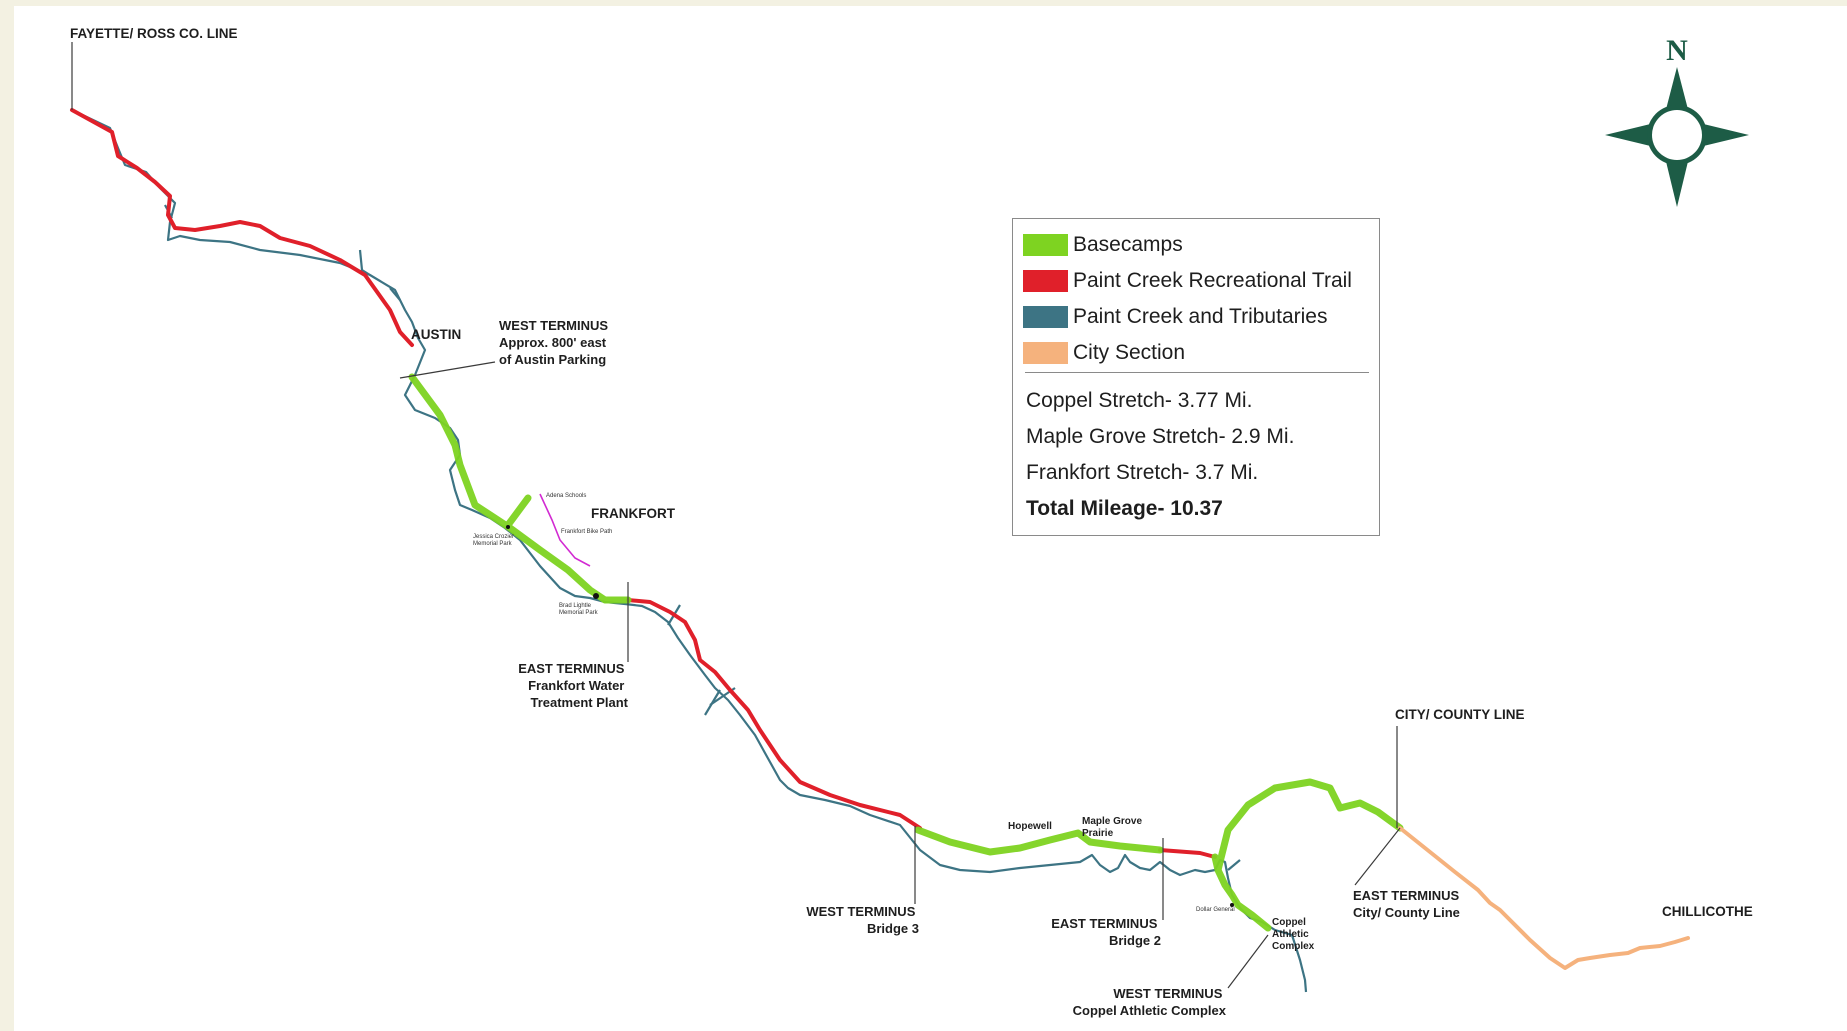 The image size is (1847, 1031). What do you see at coordinates (1045, 353) in the screenshot?
I see `legend-swatch-city` at bounding box center [1045, 353].